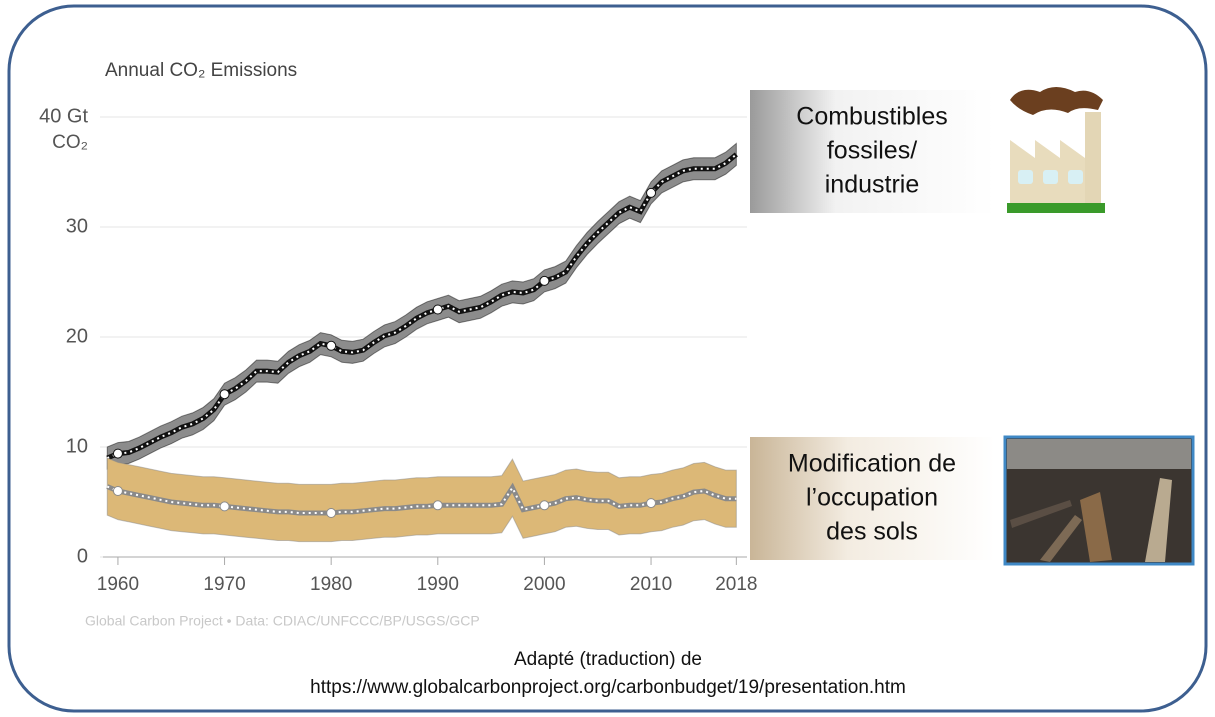  I want to click on fossil-label: fossiles/, so click(872, 151).